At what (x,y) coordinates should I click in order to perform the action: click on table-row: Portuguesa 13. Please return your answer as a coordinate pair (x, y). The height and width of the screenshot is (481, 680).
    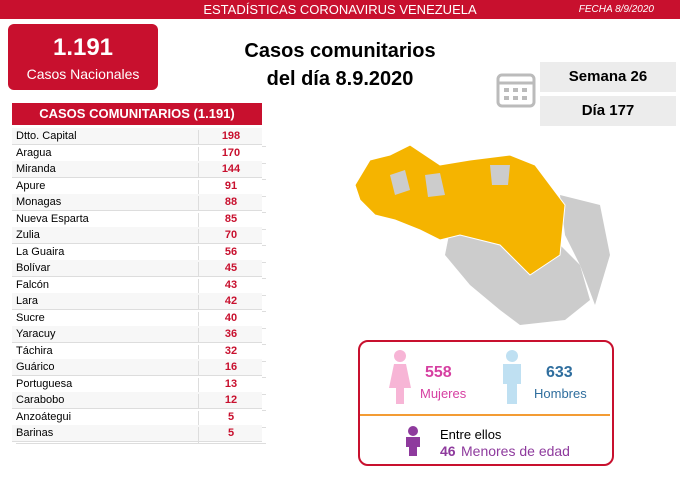
    Looking at the image, I should click on (139, 385).